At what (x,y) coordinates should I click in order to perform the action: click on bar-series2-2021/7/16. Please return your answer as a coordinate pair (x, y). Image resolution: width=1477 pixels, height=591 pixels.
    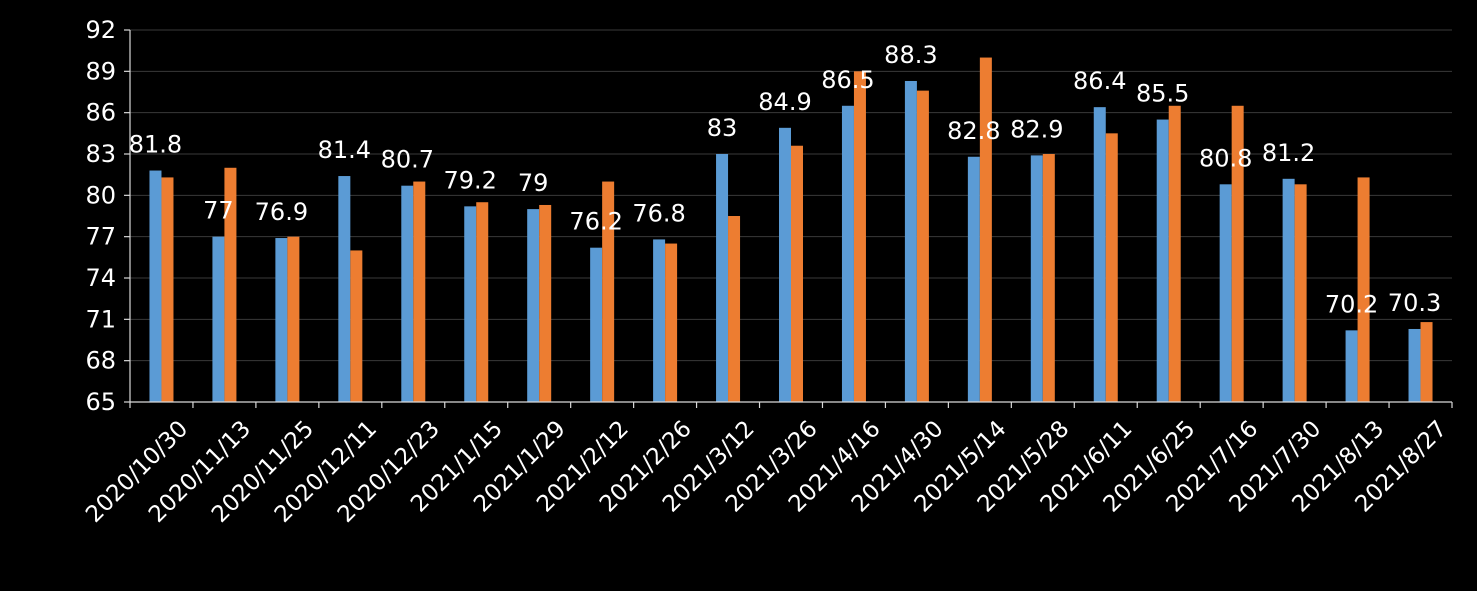
    Looking at the image, I should click on (1237, 254).